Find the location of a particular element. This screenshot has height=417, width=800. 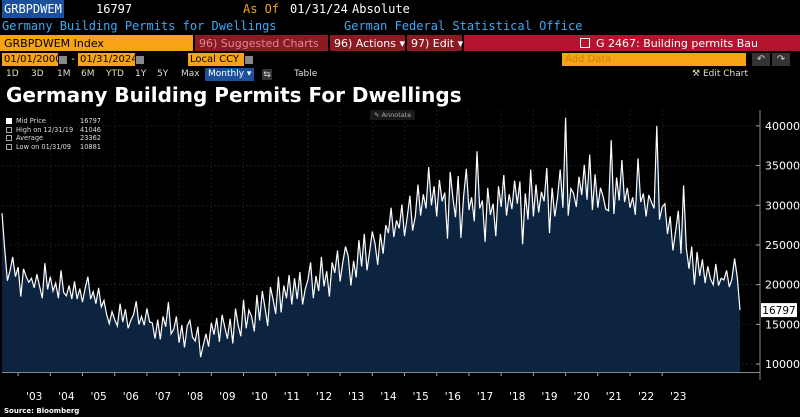

suggested-charts-button: 96) Suggested Charts is located at coordinates (261, 43).